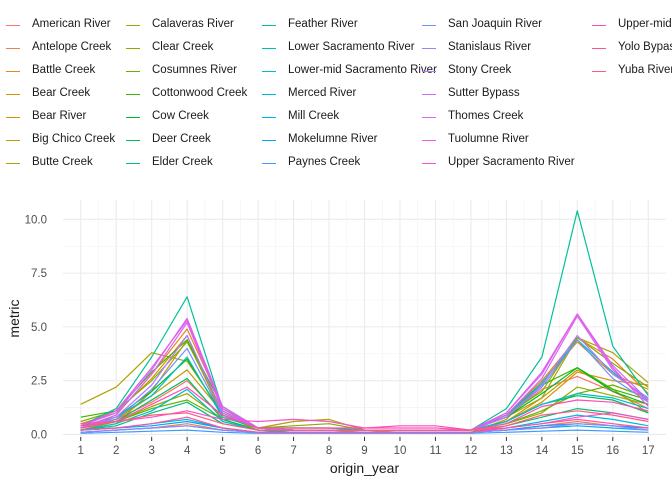  I want to click on legend-label: Clear Creek, so click(183, 47).